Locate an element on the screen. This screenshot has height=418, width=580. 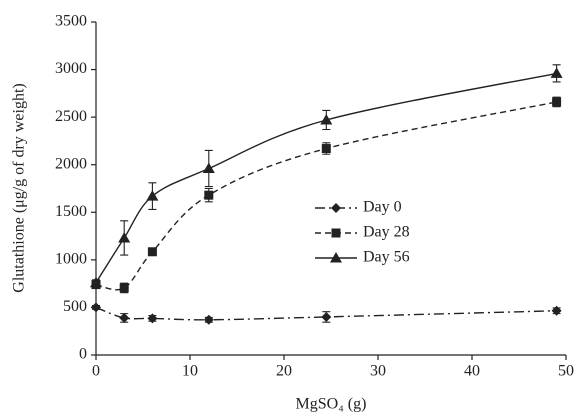
legend-label: Day 28 is located at coordinates (386, 232).